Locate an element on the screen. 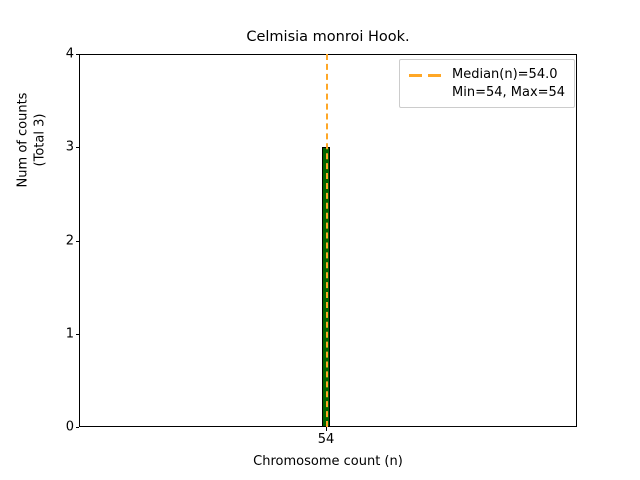 The image size is (640, 480). y-tick-label-4: 4 is located at coordinates (69, 54).